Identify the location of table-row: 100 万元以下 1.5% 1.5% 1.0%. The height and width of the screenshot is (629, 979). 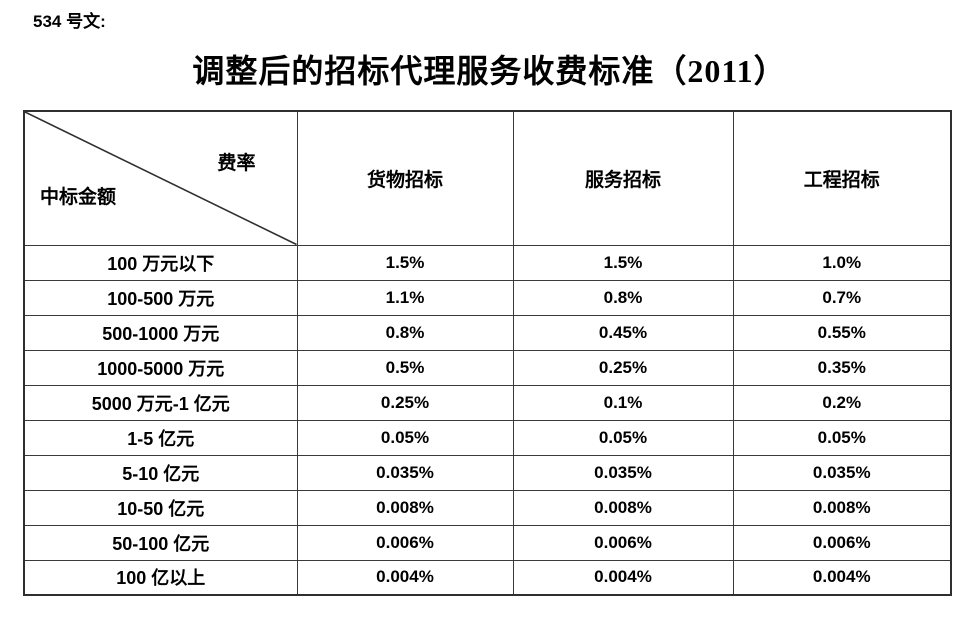
(487, 262).